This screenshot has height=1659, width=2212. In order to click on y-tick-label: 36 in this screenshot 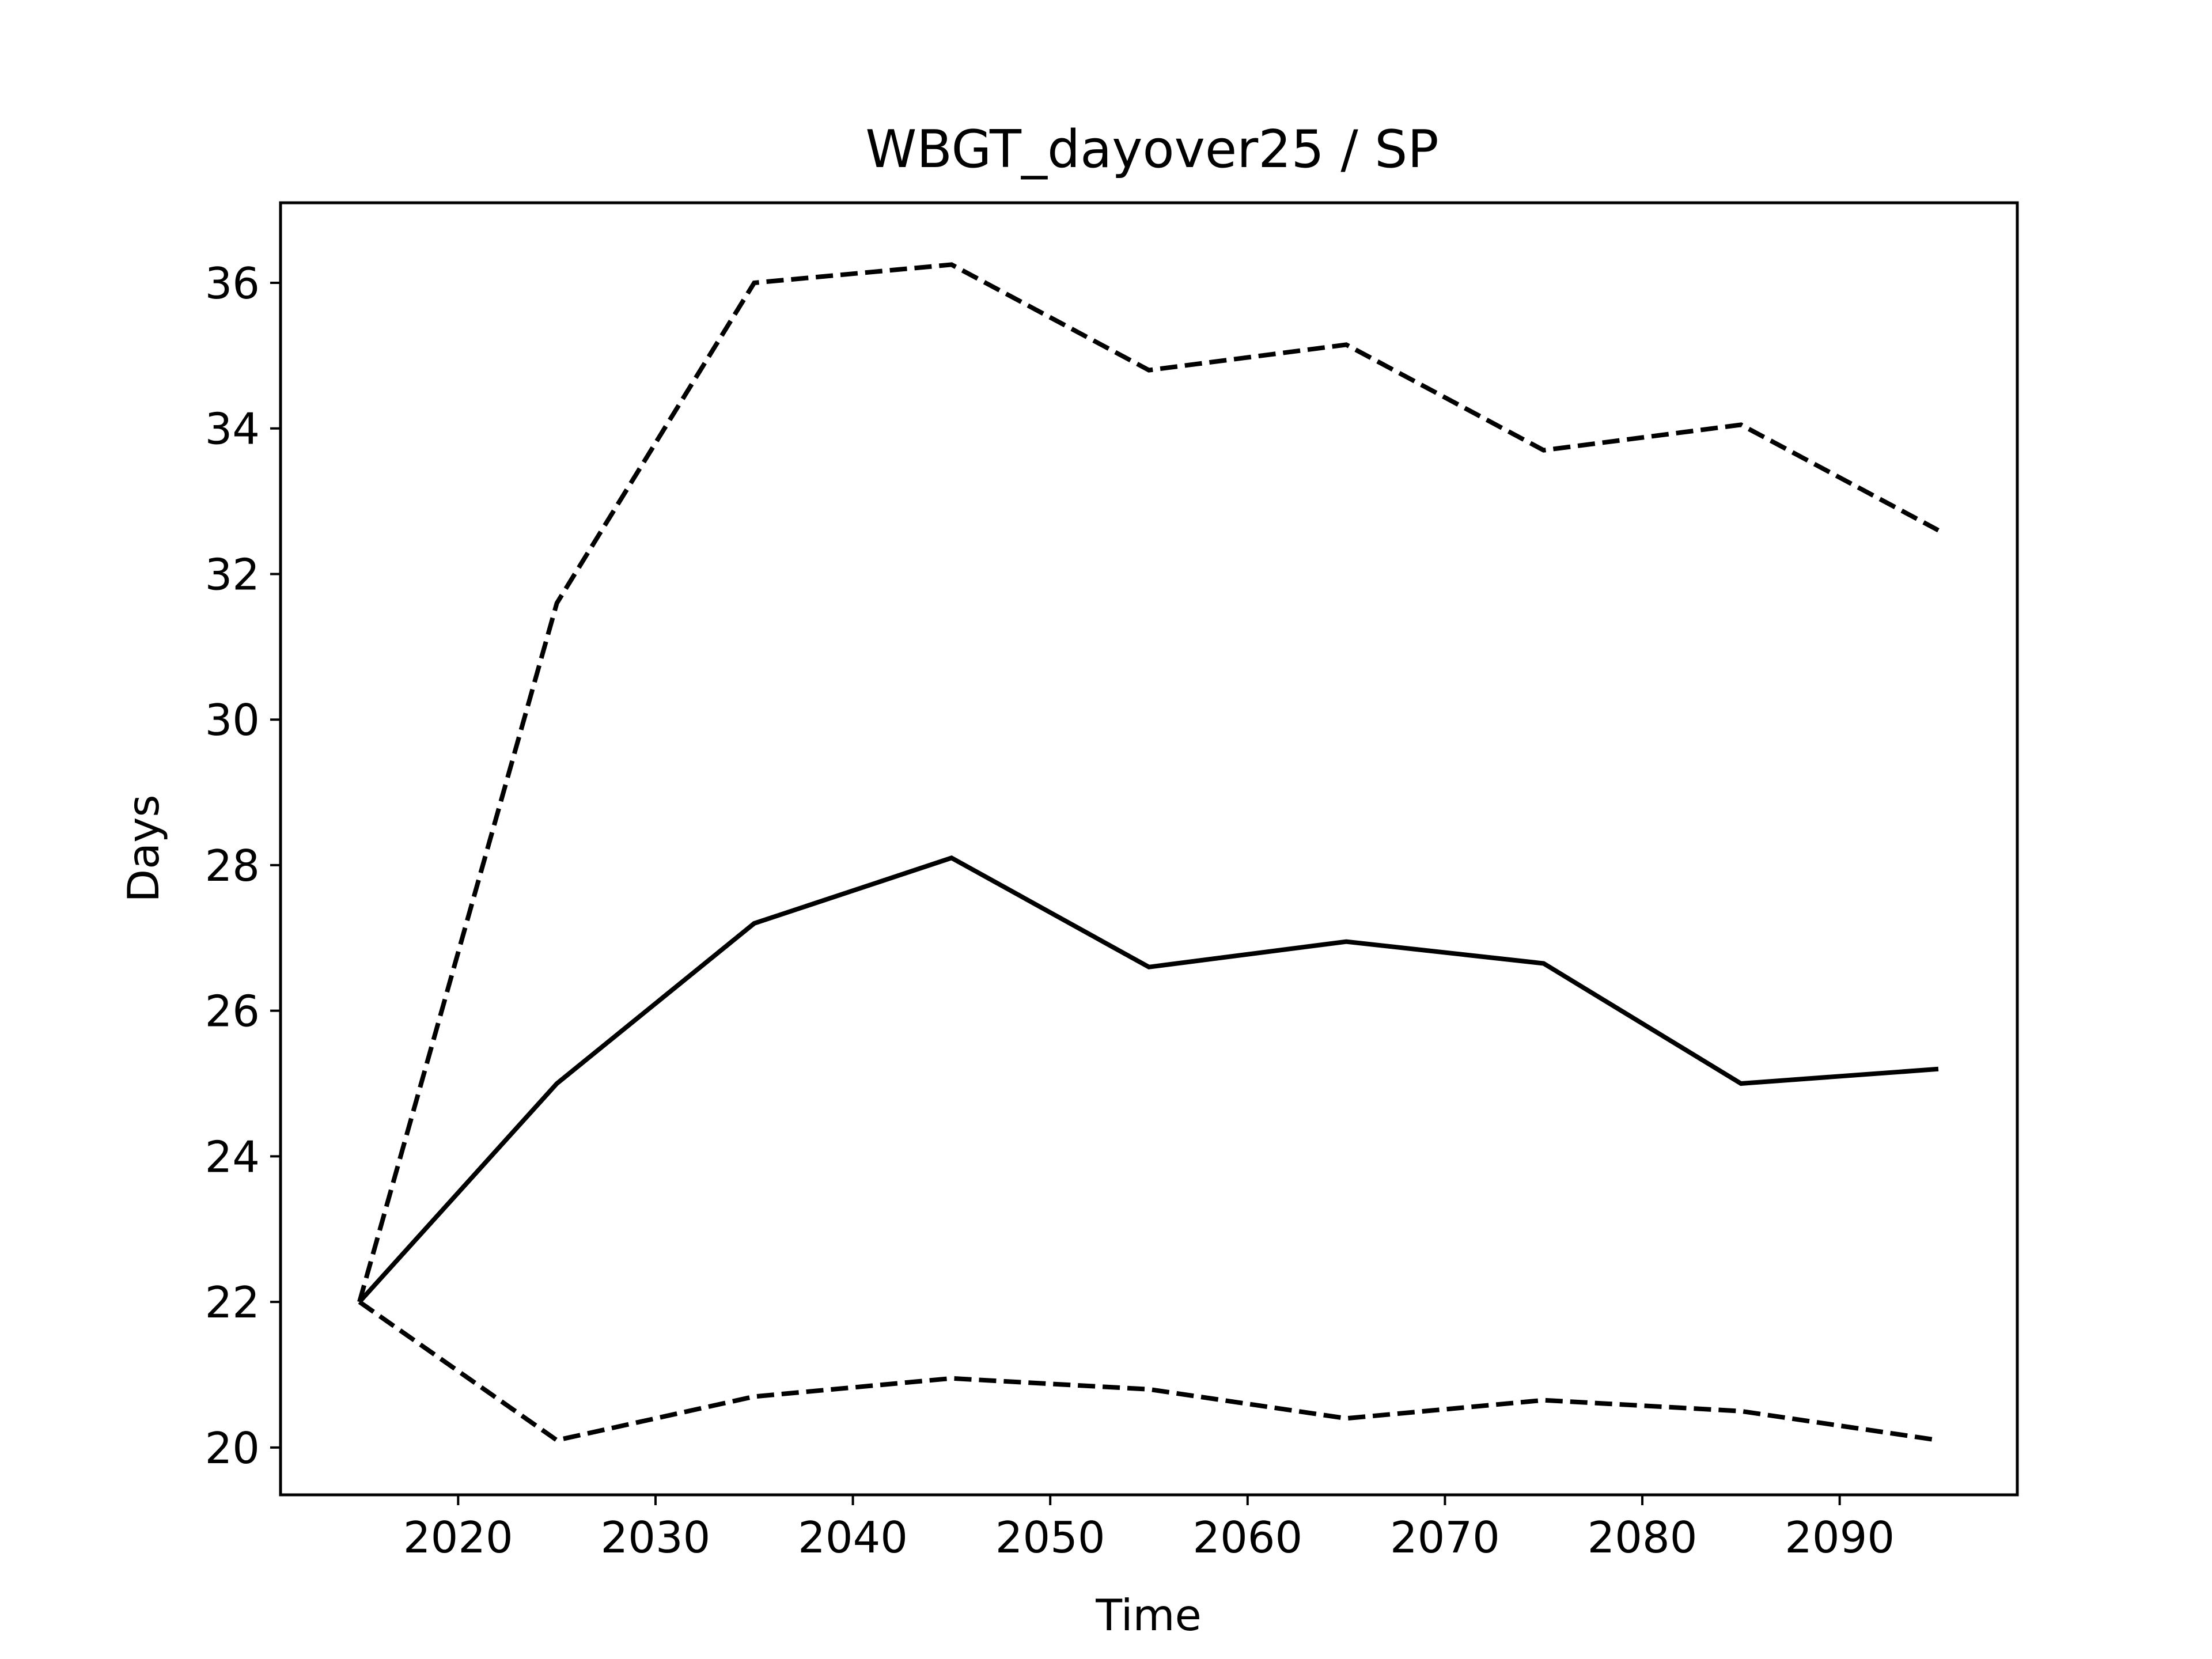, I will do `click(232, 283)`.